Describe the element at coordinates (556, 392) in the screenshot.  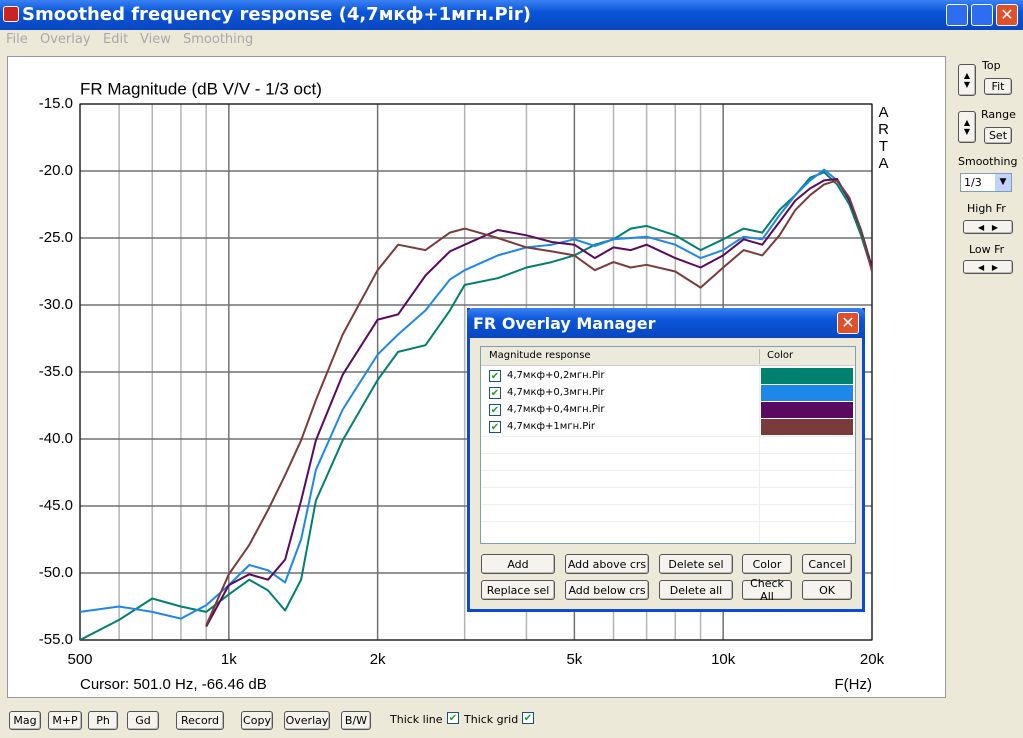
I see `legend-label: 4,7мкф+0,3мгн.Pir` at that location.